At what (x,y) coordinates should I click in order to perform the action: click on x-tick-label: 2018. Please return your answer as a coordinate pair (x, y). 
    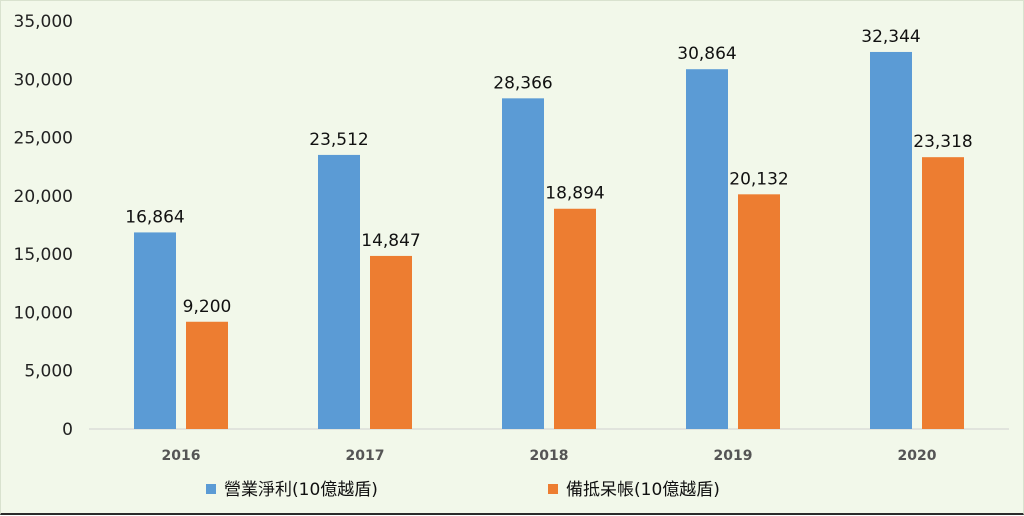
    Looking at the image, I should click on (549, 456).